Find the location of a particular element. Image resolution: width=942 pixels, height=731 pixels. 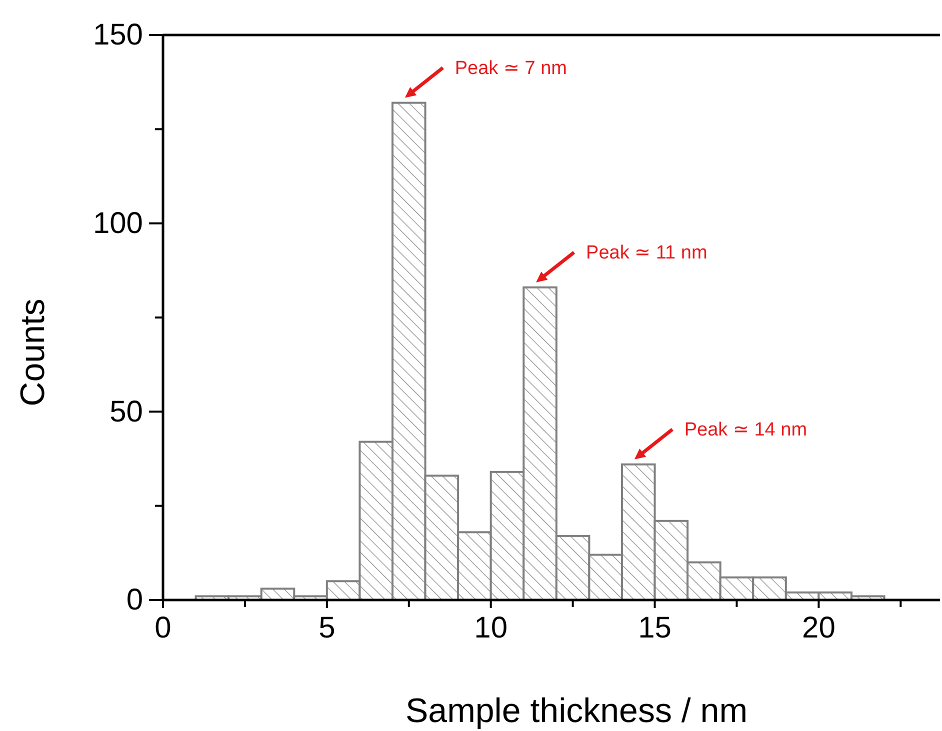

y-tick-label: 0 is located at coordinates (134, 600).